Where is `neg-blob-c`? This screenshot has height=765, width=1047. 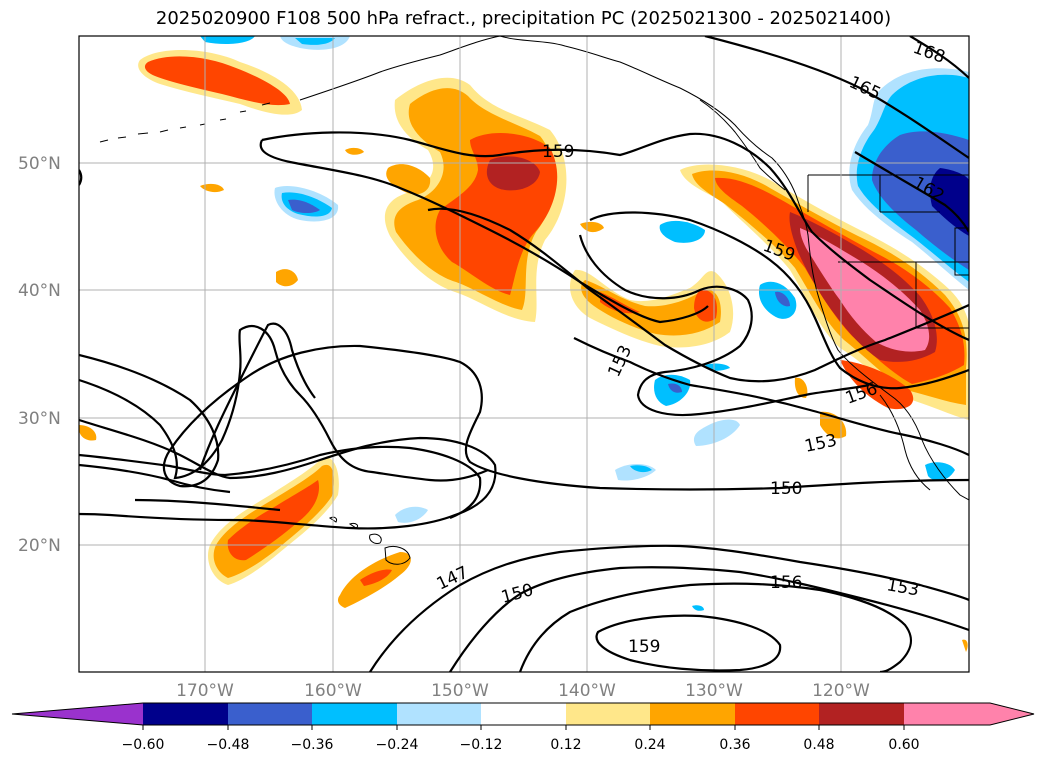 neg-blob-c is located at coordinates (777, 300).